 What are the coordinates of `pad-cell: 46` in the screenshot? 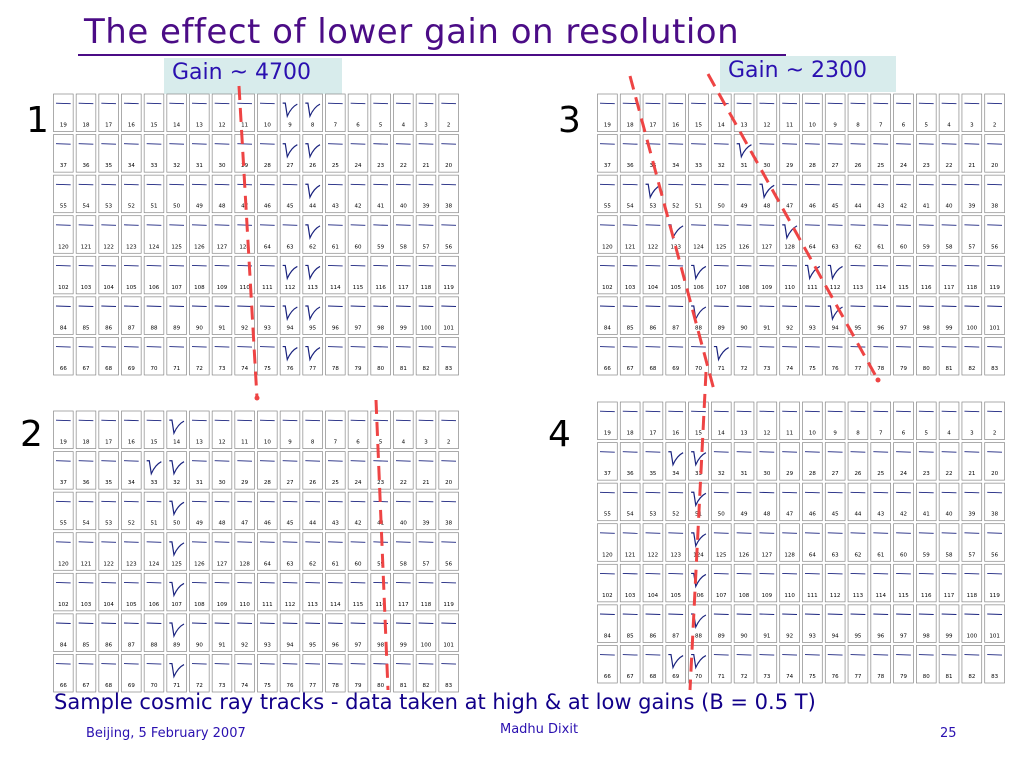 It's located at (812, 502).